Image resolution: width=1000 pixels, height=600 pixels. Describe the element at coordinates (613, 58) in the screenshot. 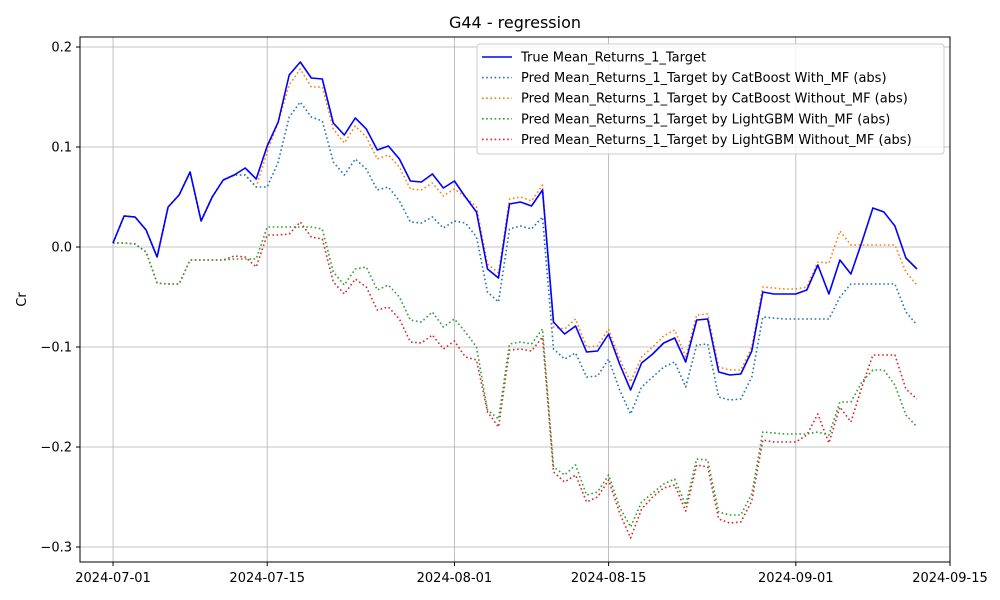

I see `legend-label: True Mean_Returns_1_Target` at that location.